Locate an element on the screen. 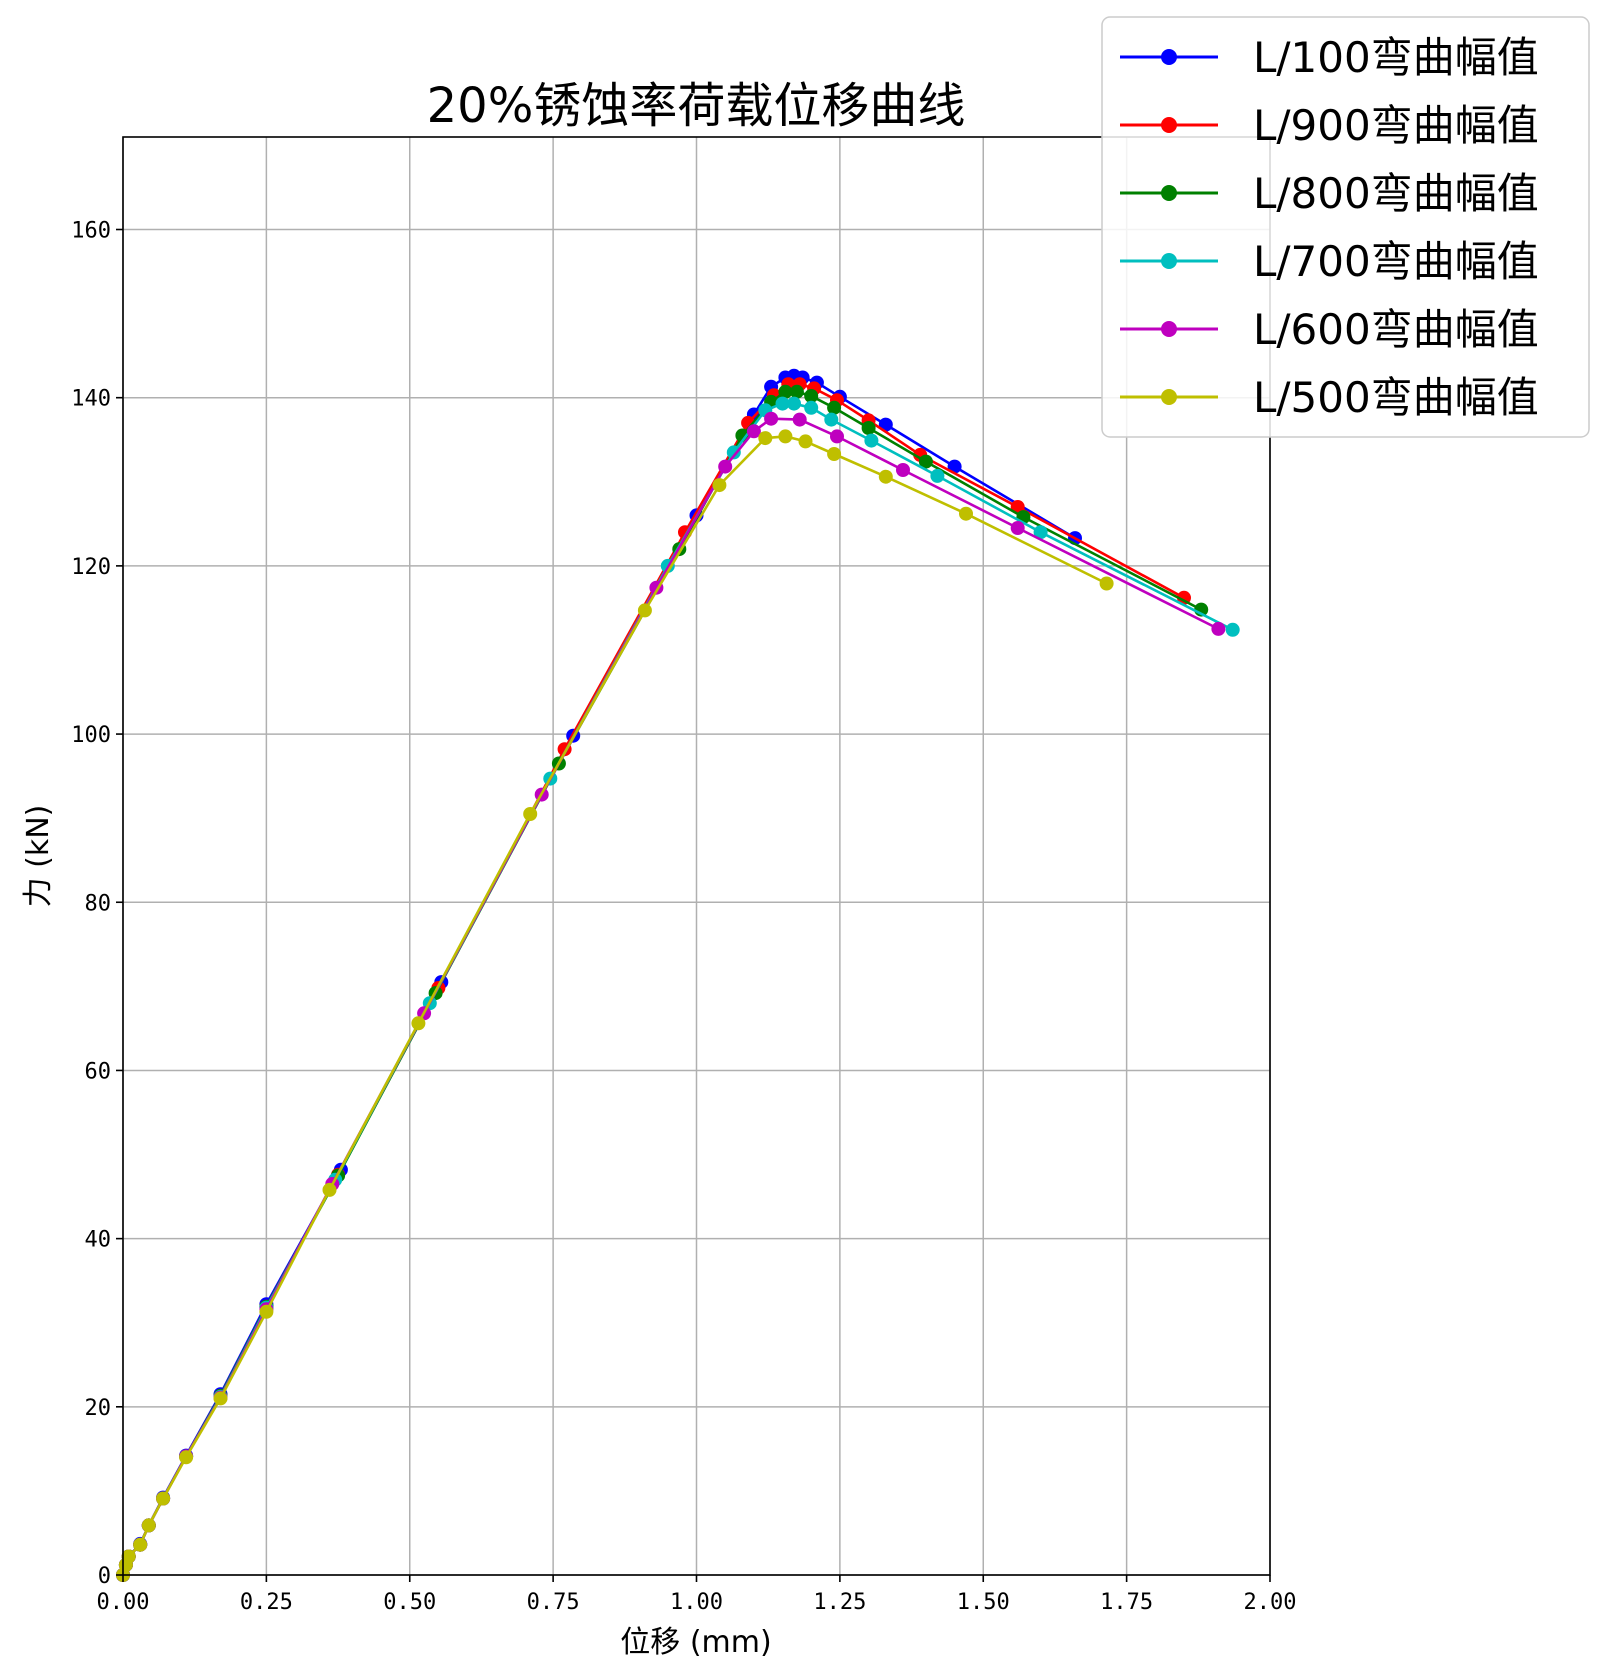 Image resolution: width=1600 pixels, height=1668 pixels. legend-item: L/800弯曲幅值 is located at coordinates (1329, 193).